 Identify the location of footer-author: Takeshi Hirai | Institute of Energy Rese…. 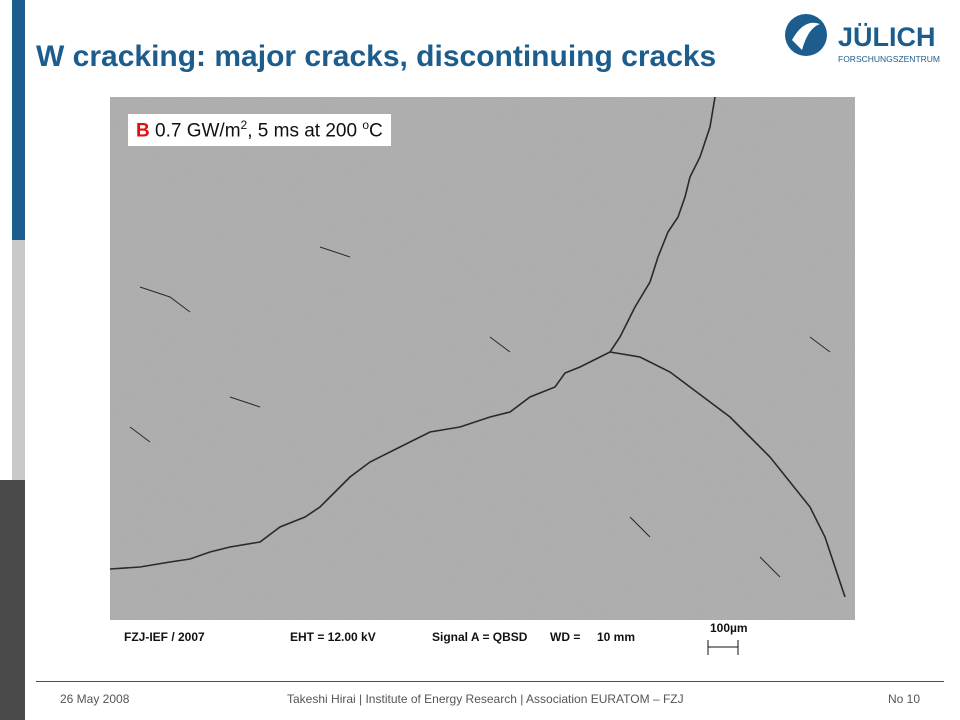
(485, 699).